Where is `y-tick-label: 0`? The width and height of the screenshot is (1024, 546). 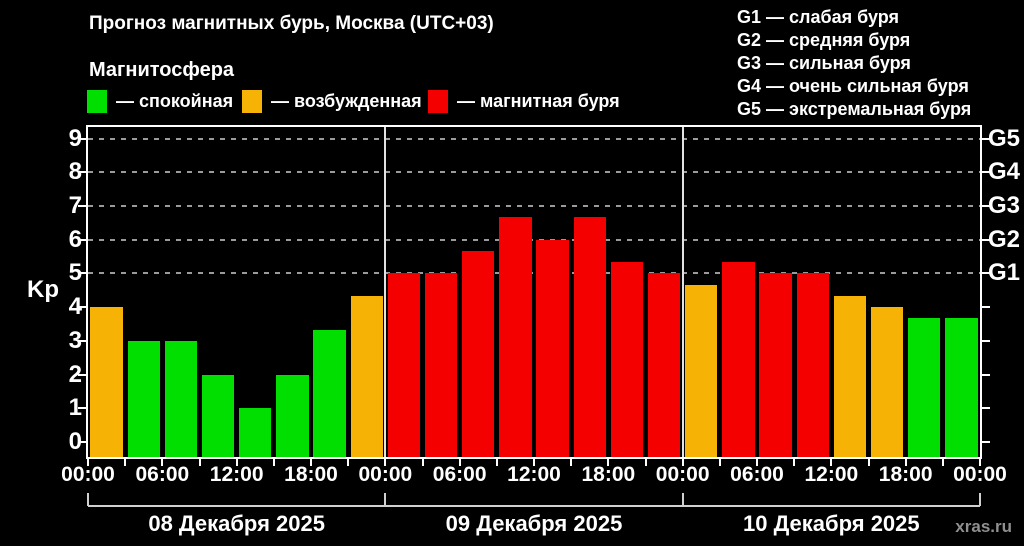
y-tick-label: 0 is located at coordinates (75, 441).